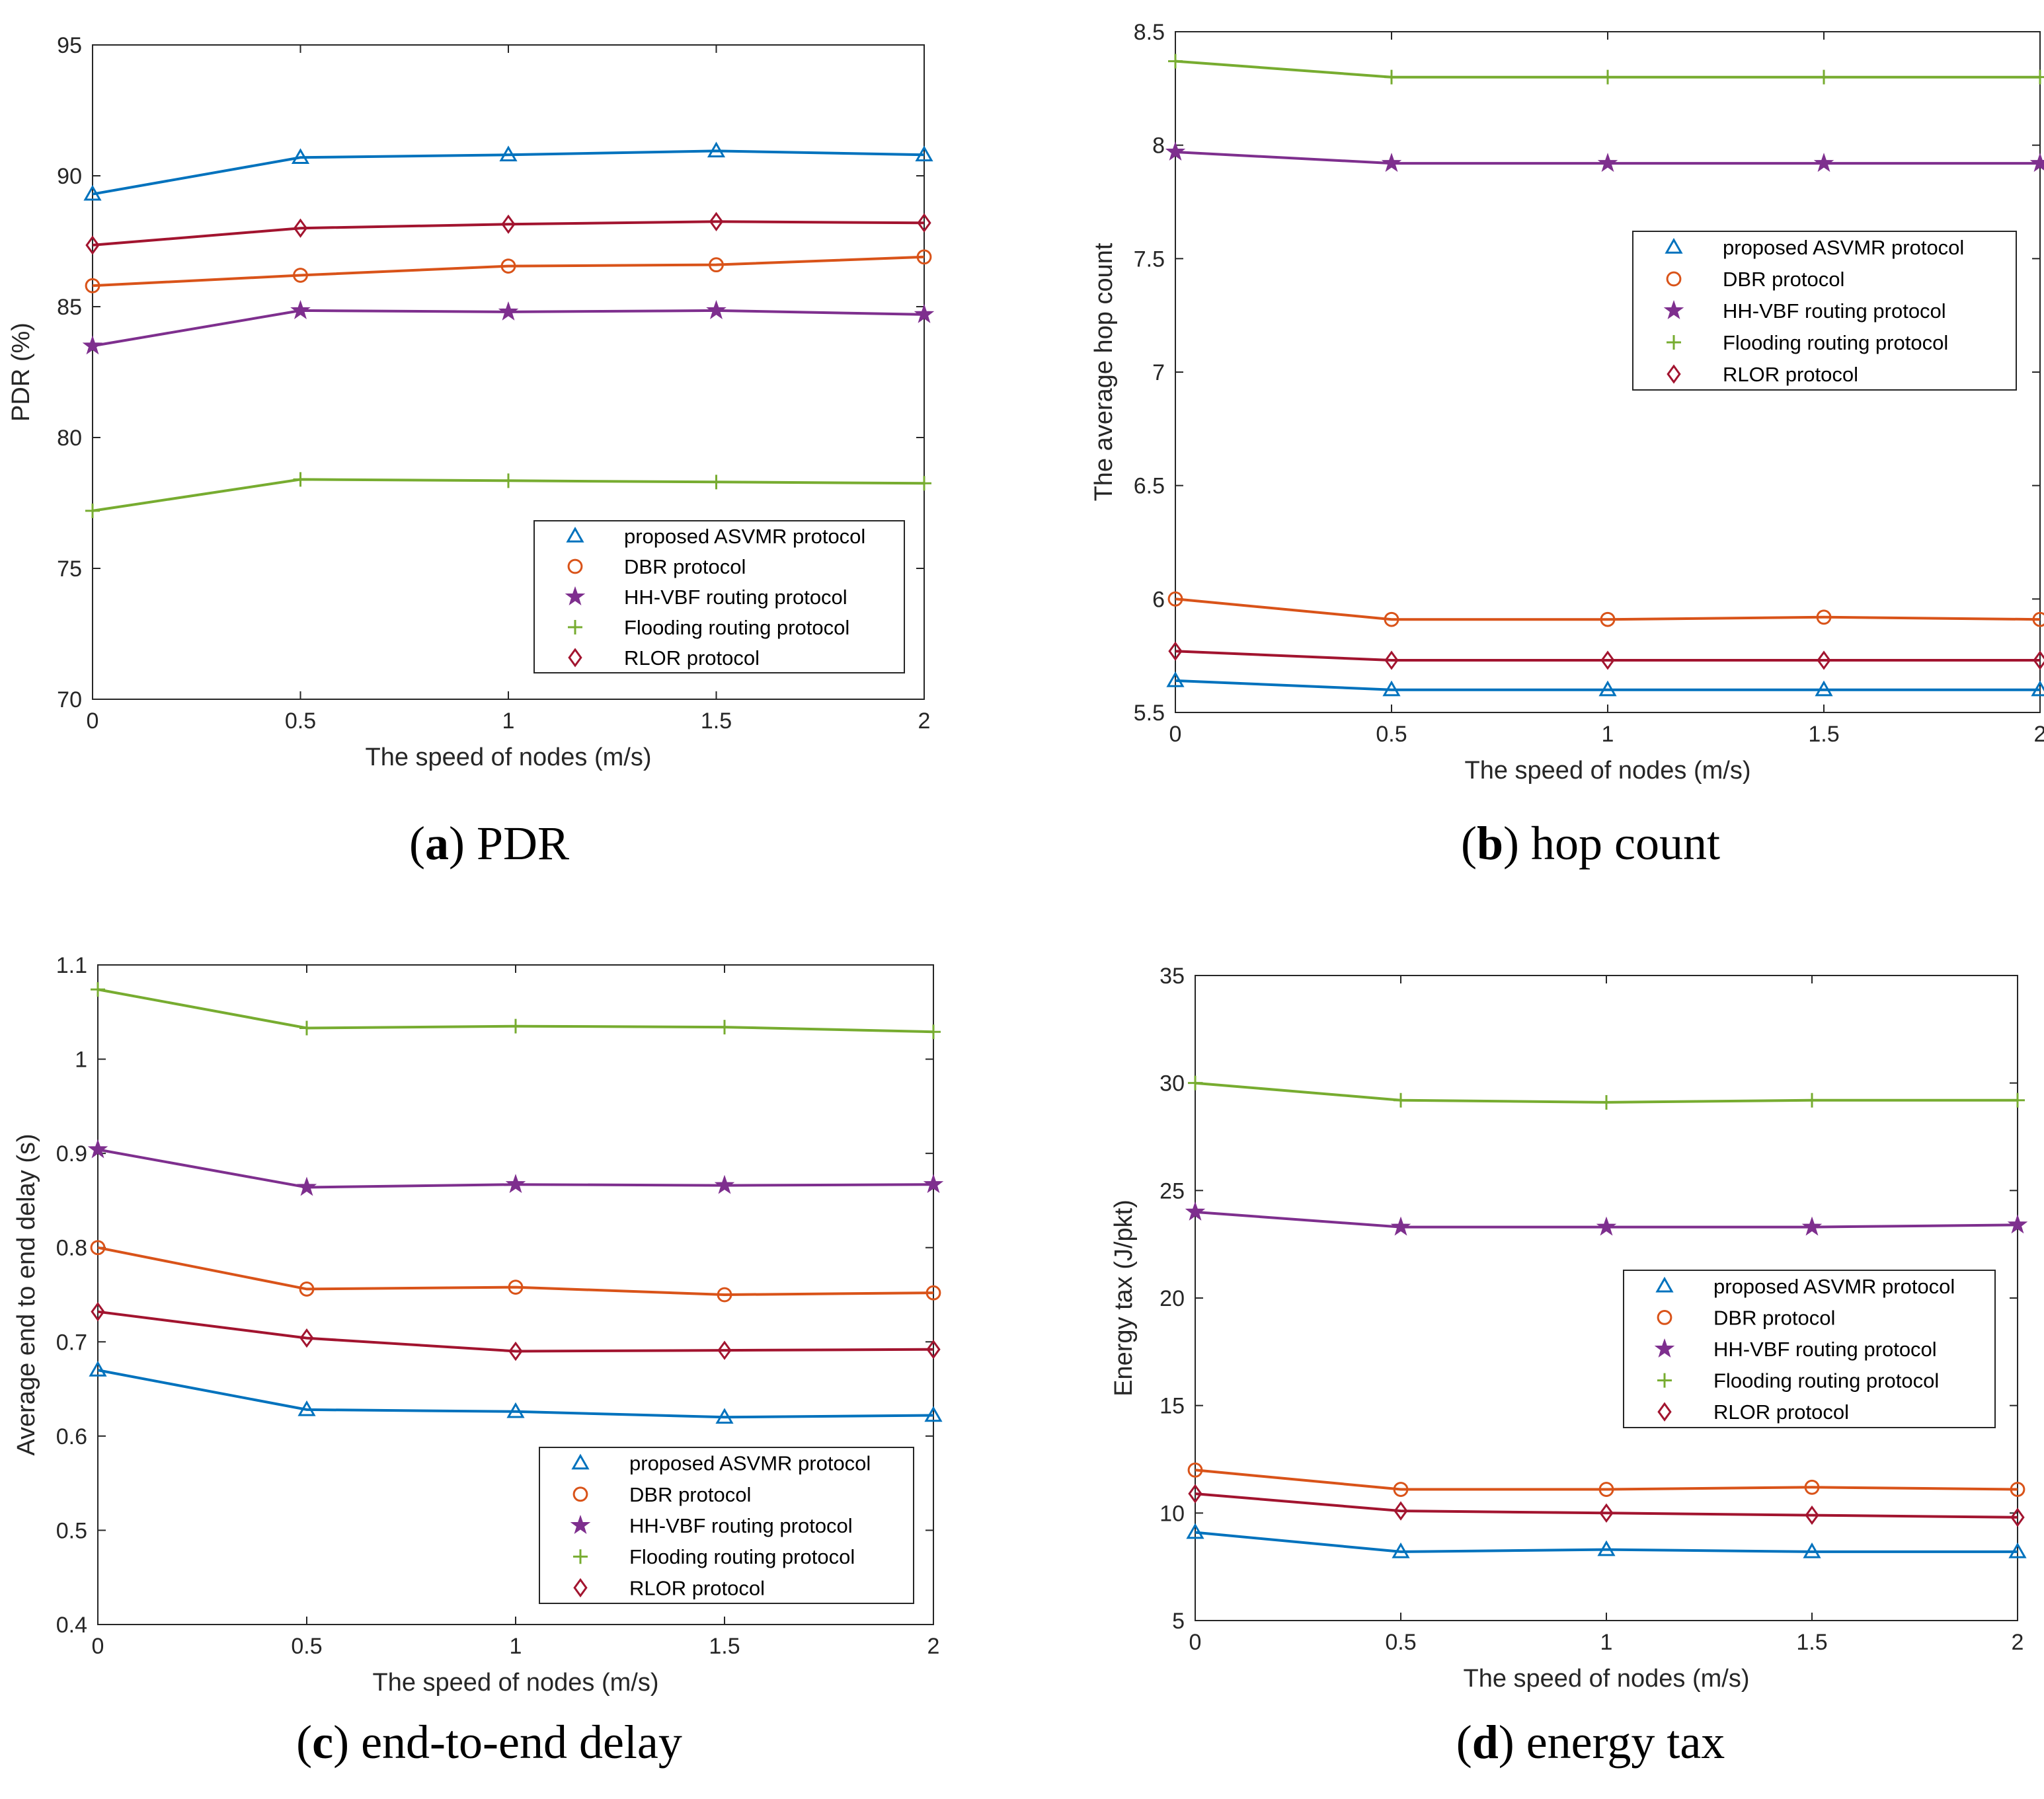 This screenshot has height=1799, width=2044. Describe the element at coordinates (72, 1342) in the screenshot. I see `y-tick-label: 0.7` at that location.